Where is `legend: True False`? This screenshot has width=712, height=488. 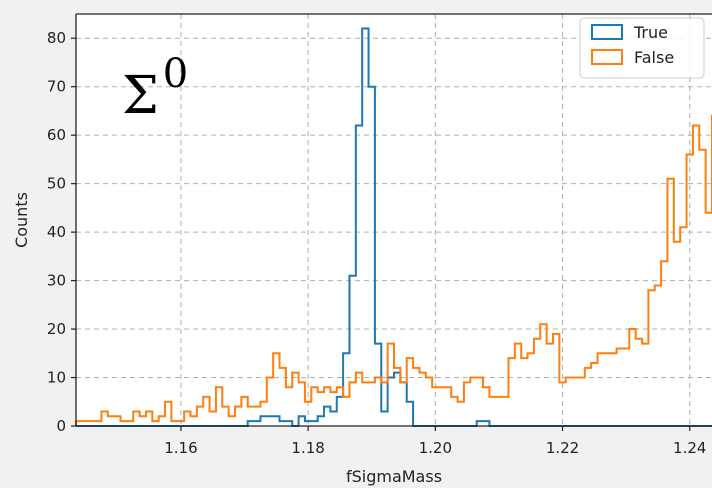 legend: True False is located at coordinates (642, 48).